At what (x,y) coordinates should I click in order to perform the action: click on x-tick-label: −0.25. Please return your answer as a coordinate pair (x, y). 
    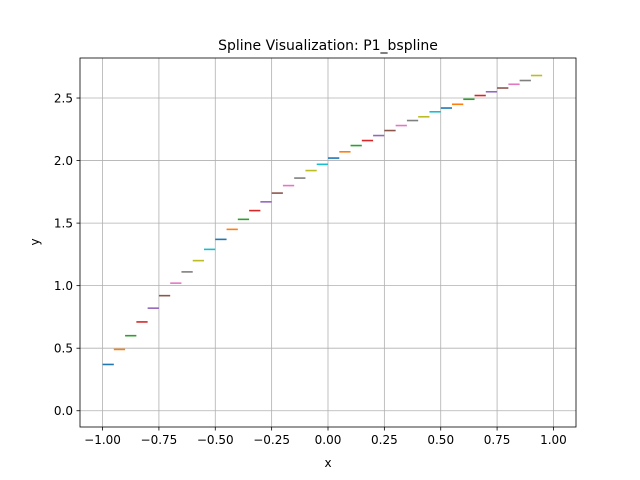
    Looking at the image, I should click on (271, 440).